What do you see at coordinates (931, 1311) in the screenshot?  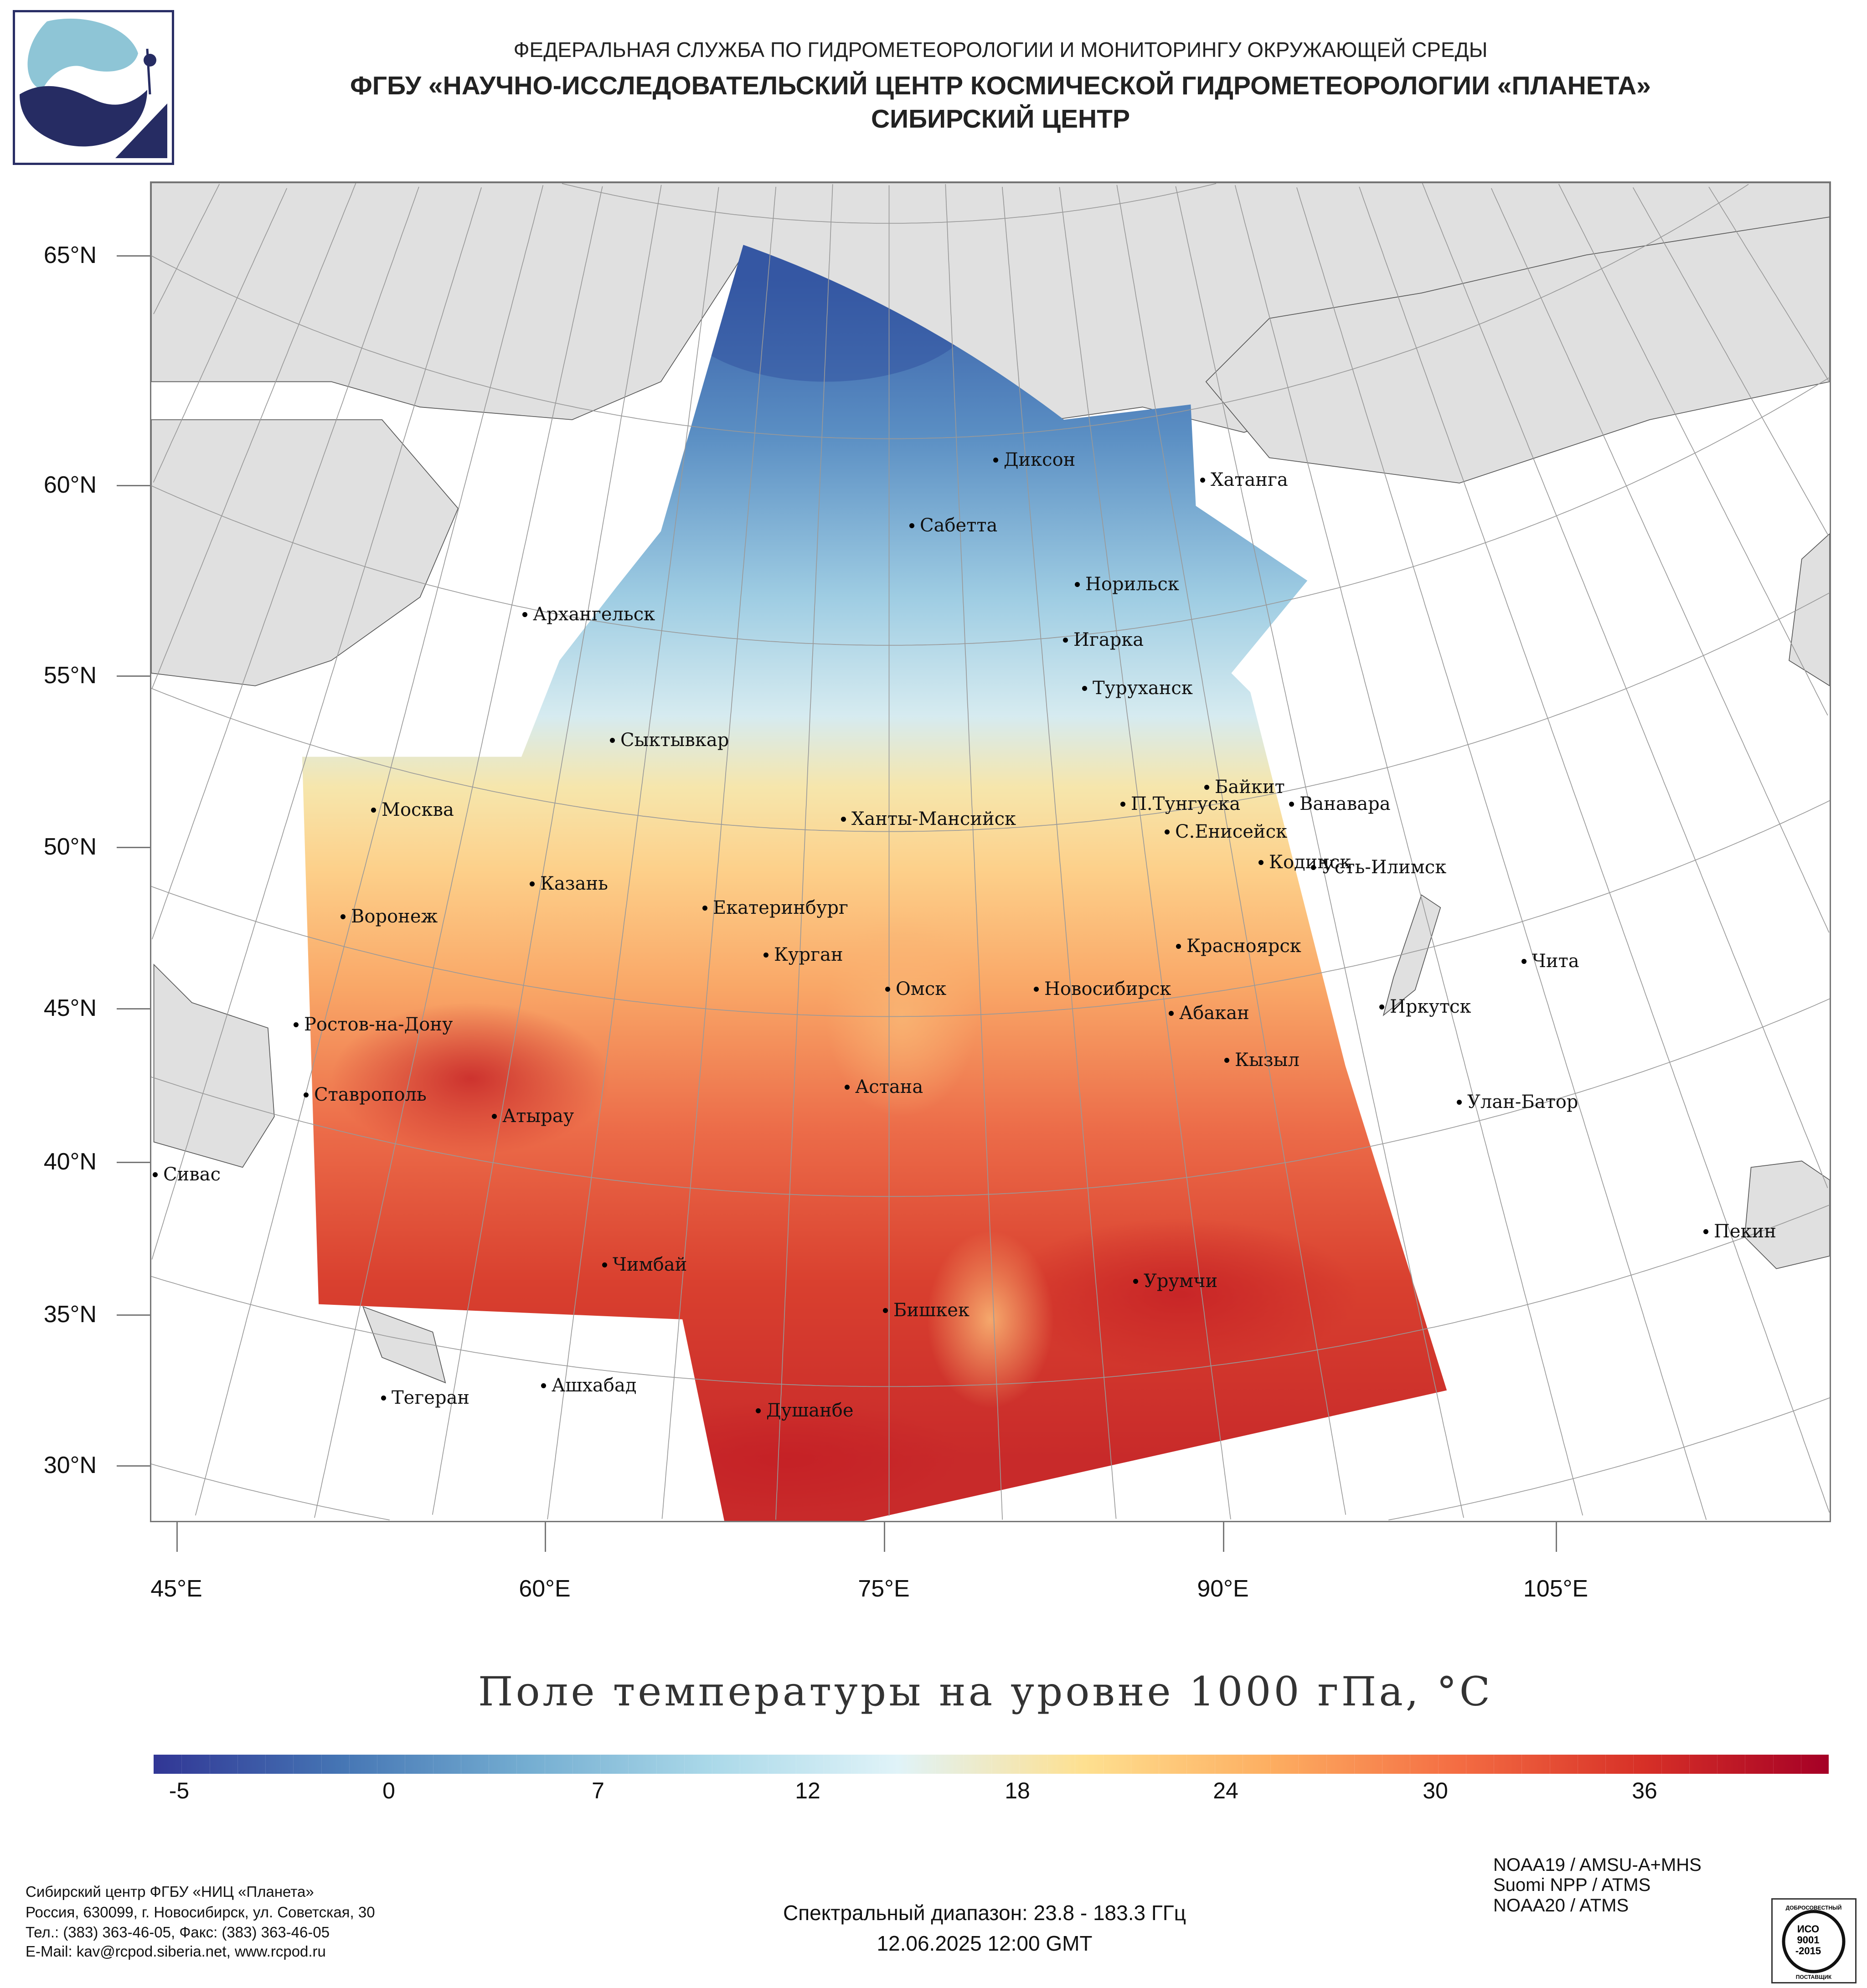 I see `city-label: Бишкек` at bounding box center [931, 1311].